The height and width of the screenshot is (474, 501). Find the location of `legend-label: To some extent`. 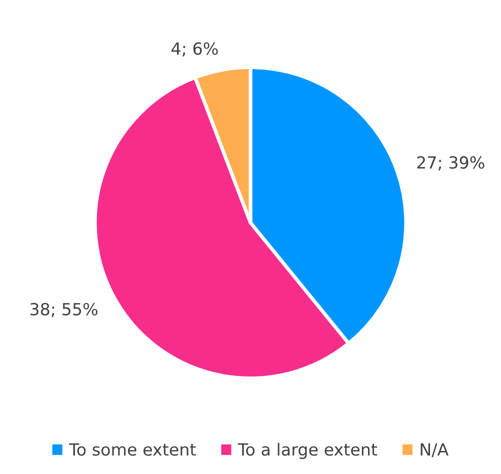

legend-label: To some extent is located at coordinates (132, 449).